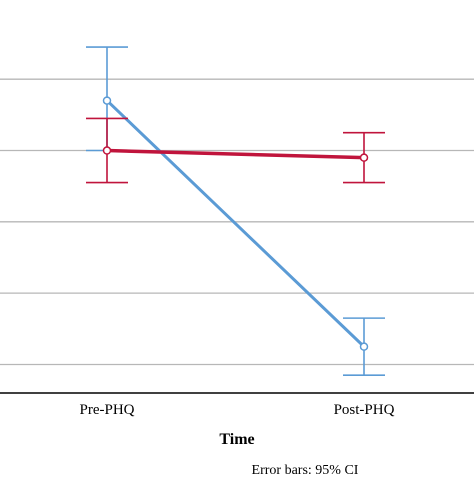 The width and height of the screenshot is (474, 479). What do you see at coordinates (235, 154) in the screenshot?
I see `series-line` at bounding box center [235, 154].